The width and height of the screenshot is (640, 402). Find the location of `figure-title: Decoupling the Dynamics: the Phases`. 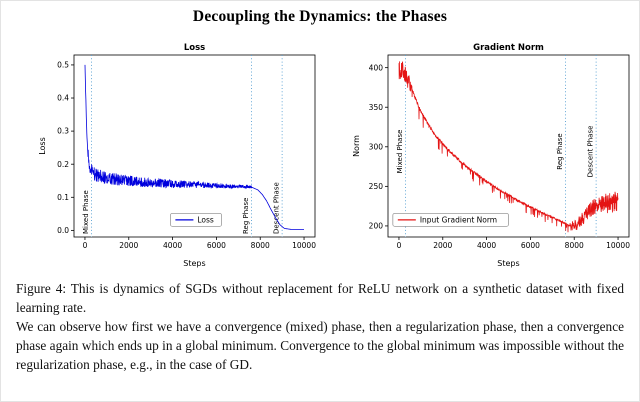

figure-title: Decoupling the Dynamics: the Phases is located at coordinates (320, 16).